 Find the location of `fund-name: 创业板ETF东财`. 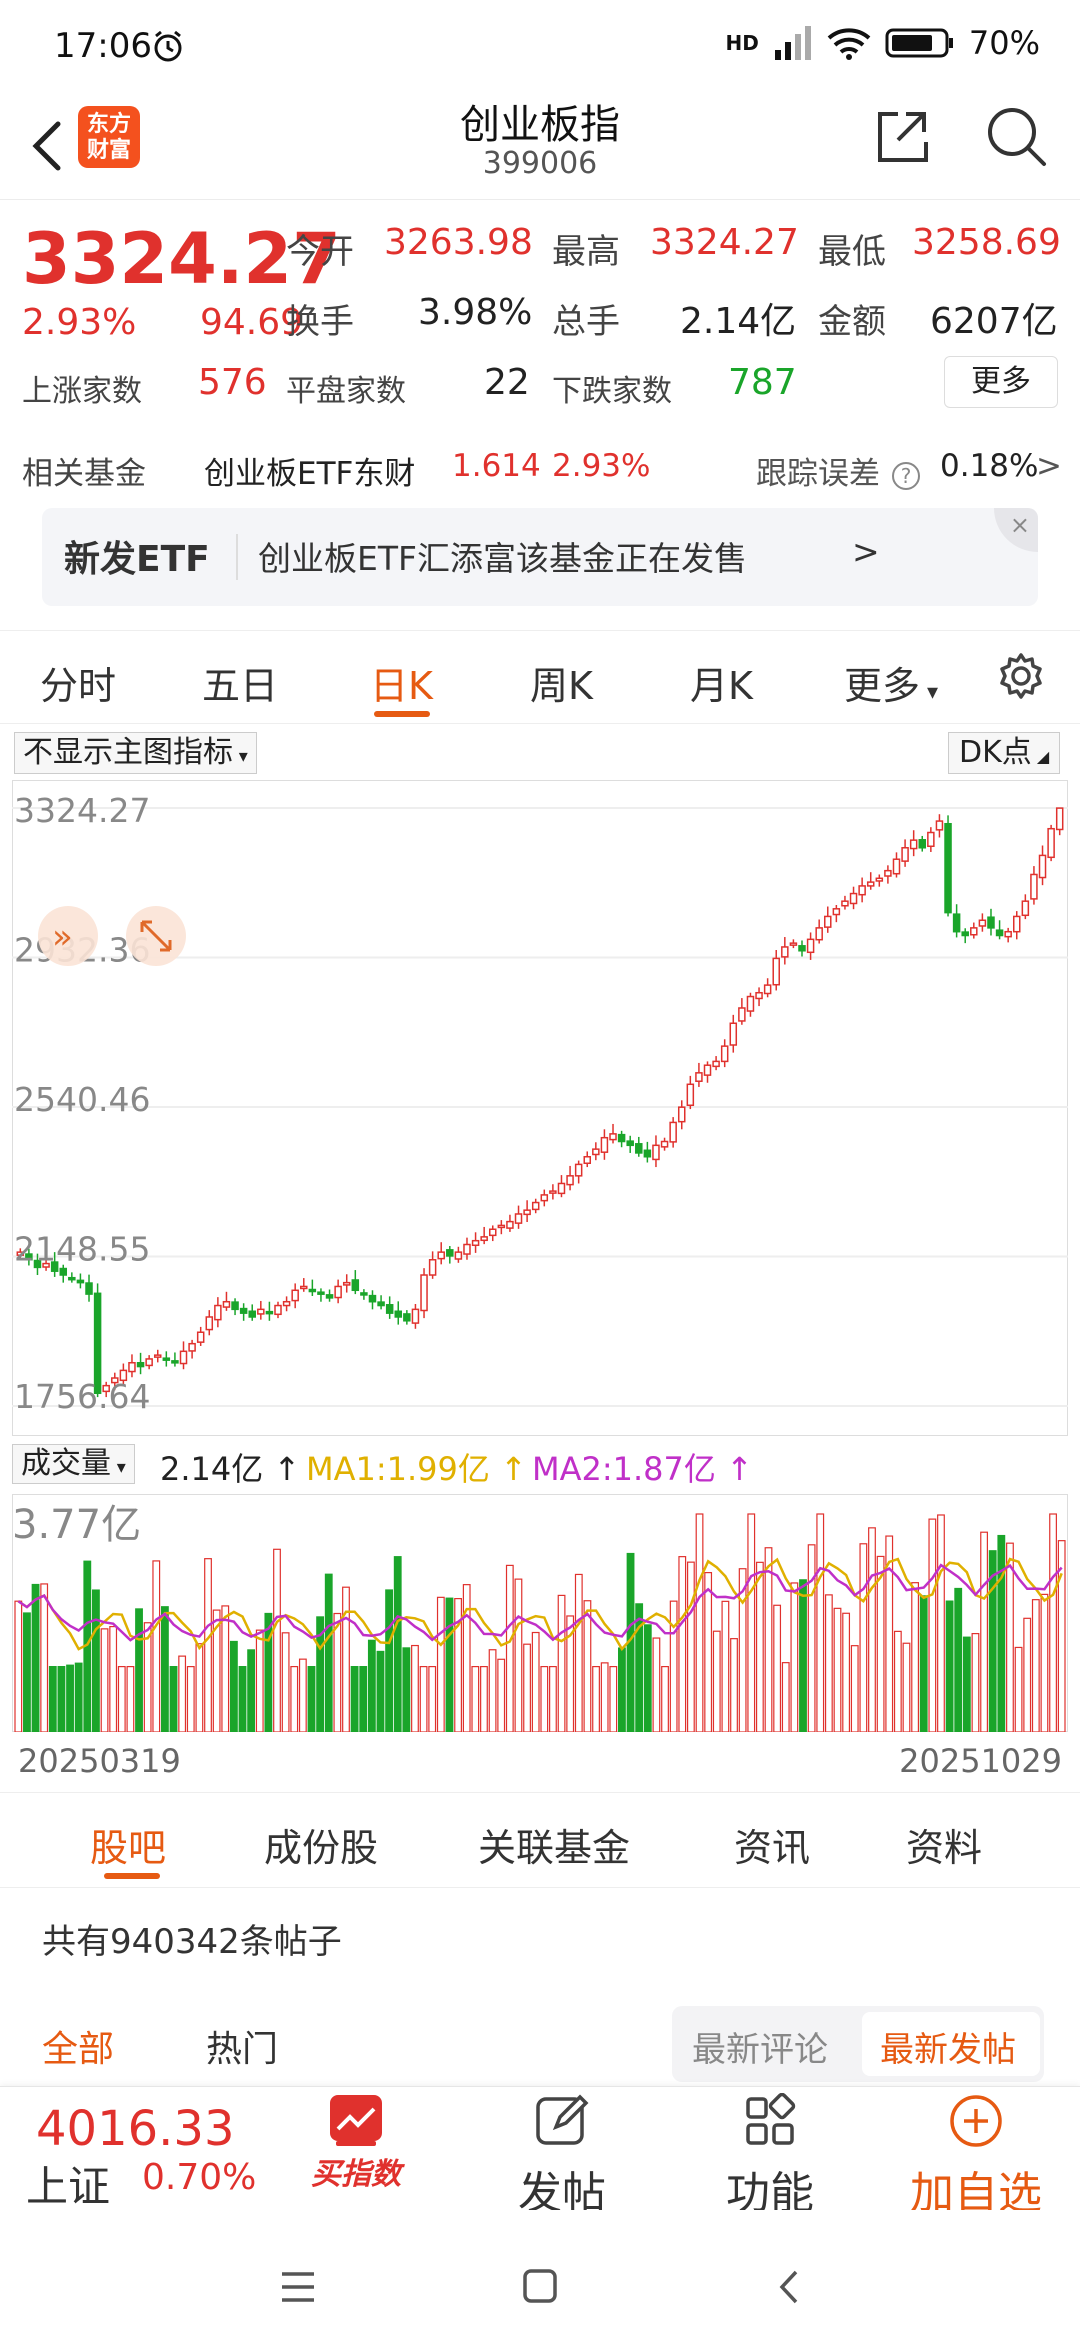

fund-name: 创业板ETF东财 is located at coordinates (309, 470).